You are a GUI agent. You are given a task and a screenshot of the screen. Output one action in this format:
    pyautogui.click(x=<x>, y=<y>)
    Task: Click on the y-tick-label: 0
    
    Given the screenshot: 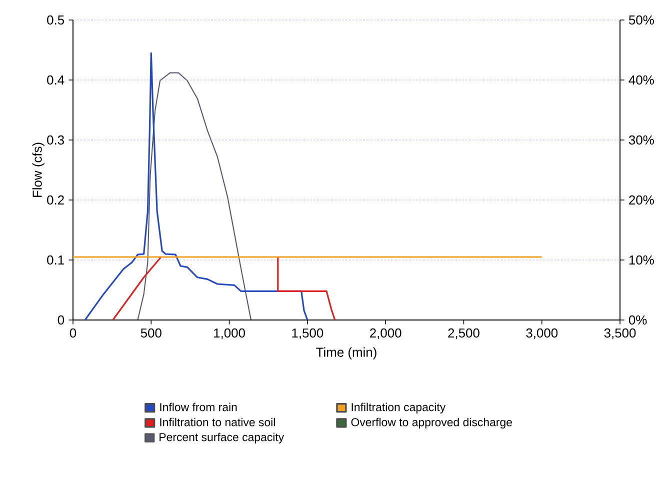 What is the action you would take?
    pyautogui.click(x=61, y=320)
    